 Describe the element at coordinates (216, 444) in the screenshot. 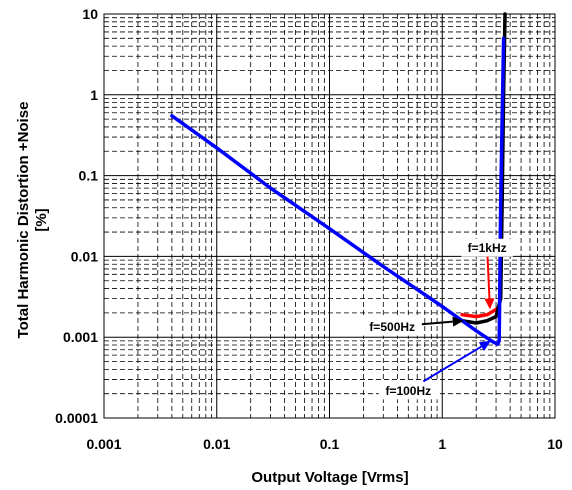

I see `x-tick-label: 0.01` at that location.